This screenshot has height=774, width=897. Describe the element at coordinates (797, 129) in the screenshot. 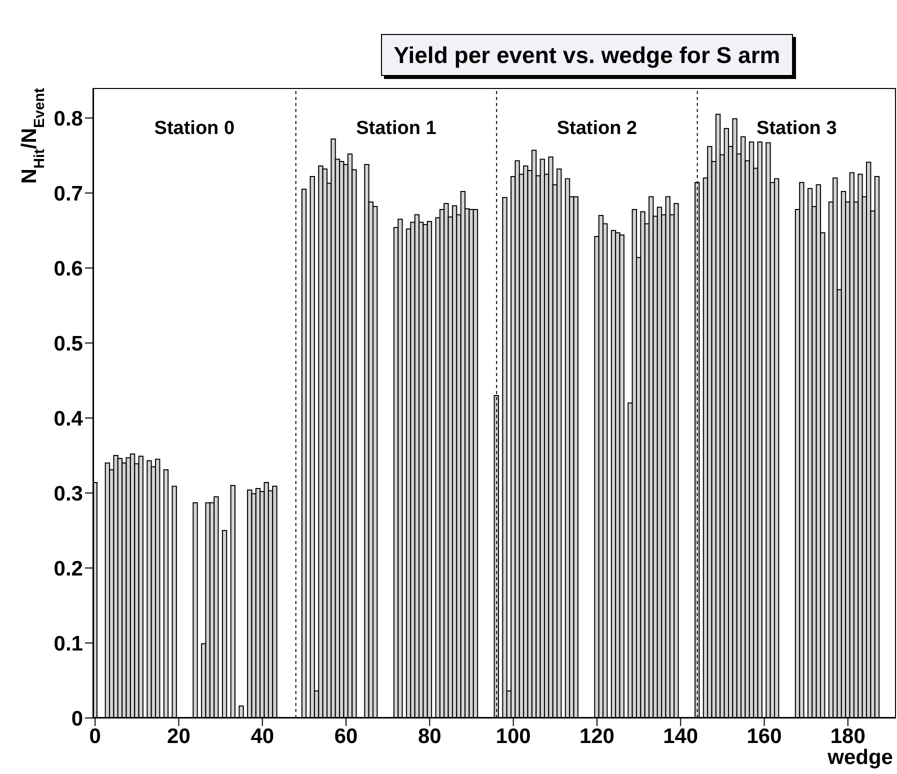

I see `annotation: Station 3` at that location.